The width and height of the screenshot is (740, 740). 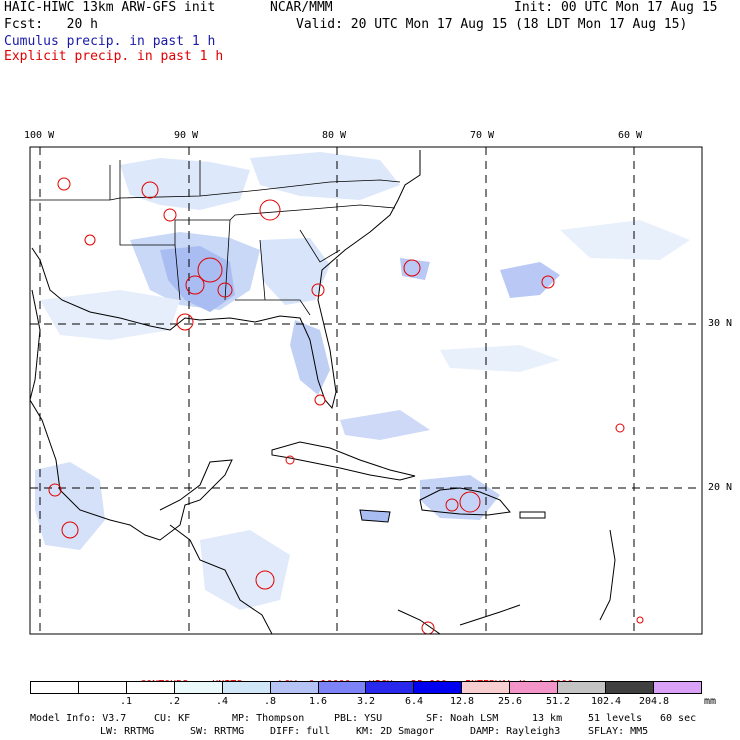 What do you see at coordinates (78, 718) in the screenshot?
I see `model-info: Model Info: V3.7` at bounding box center [78, 718].